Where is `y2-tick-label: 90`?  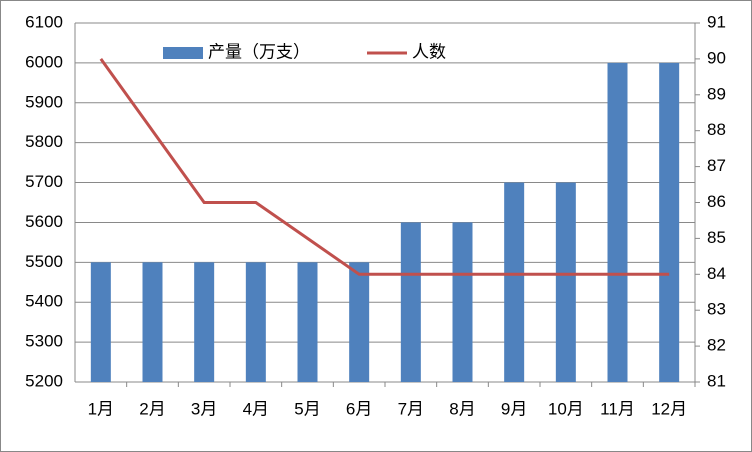
y2-tick-label: 90 is located at coordinates (716, 57).